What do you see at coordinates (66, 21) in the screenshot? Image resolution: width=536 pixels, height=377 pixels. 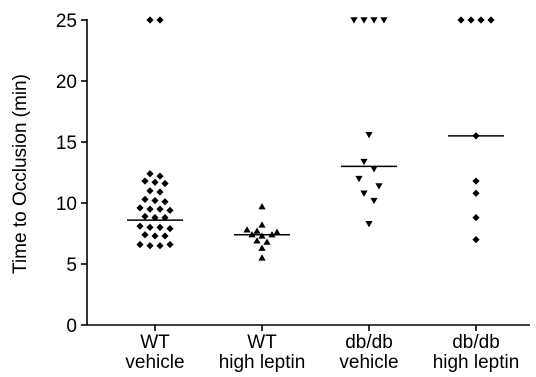 I see `y-tick-label: 25` at bounding box center [66, 21].